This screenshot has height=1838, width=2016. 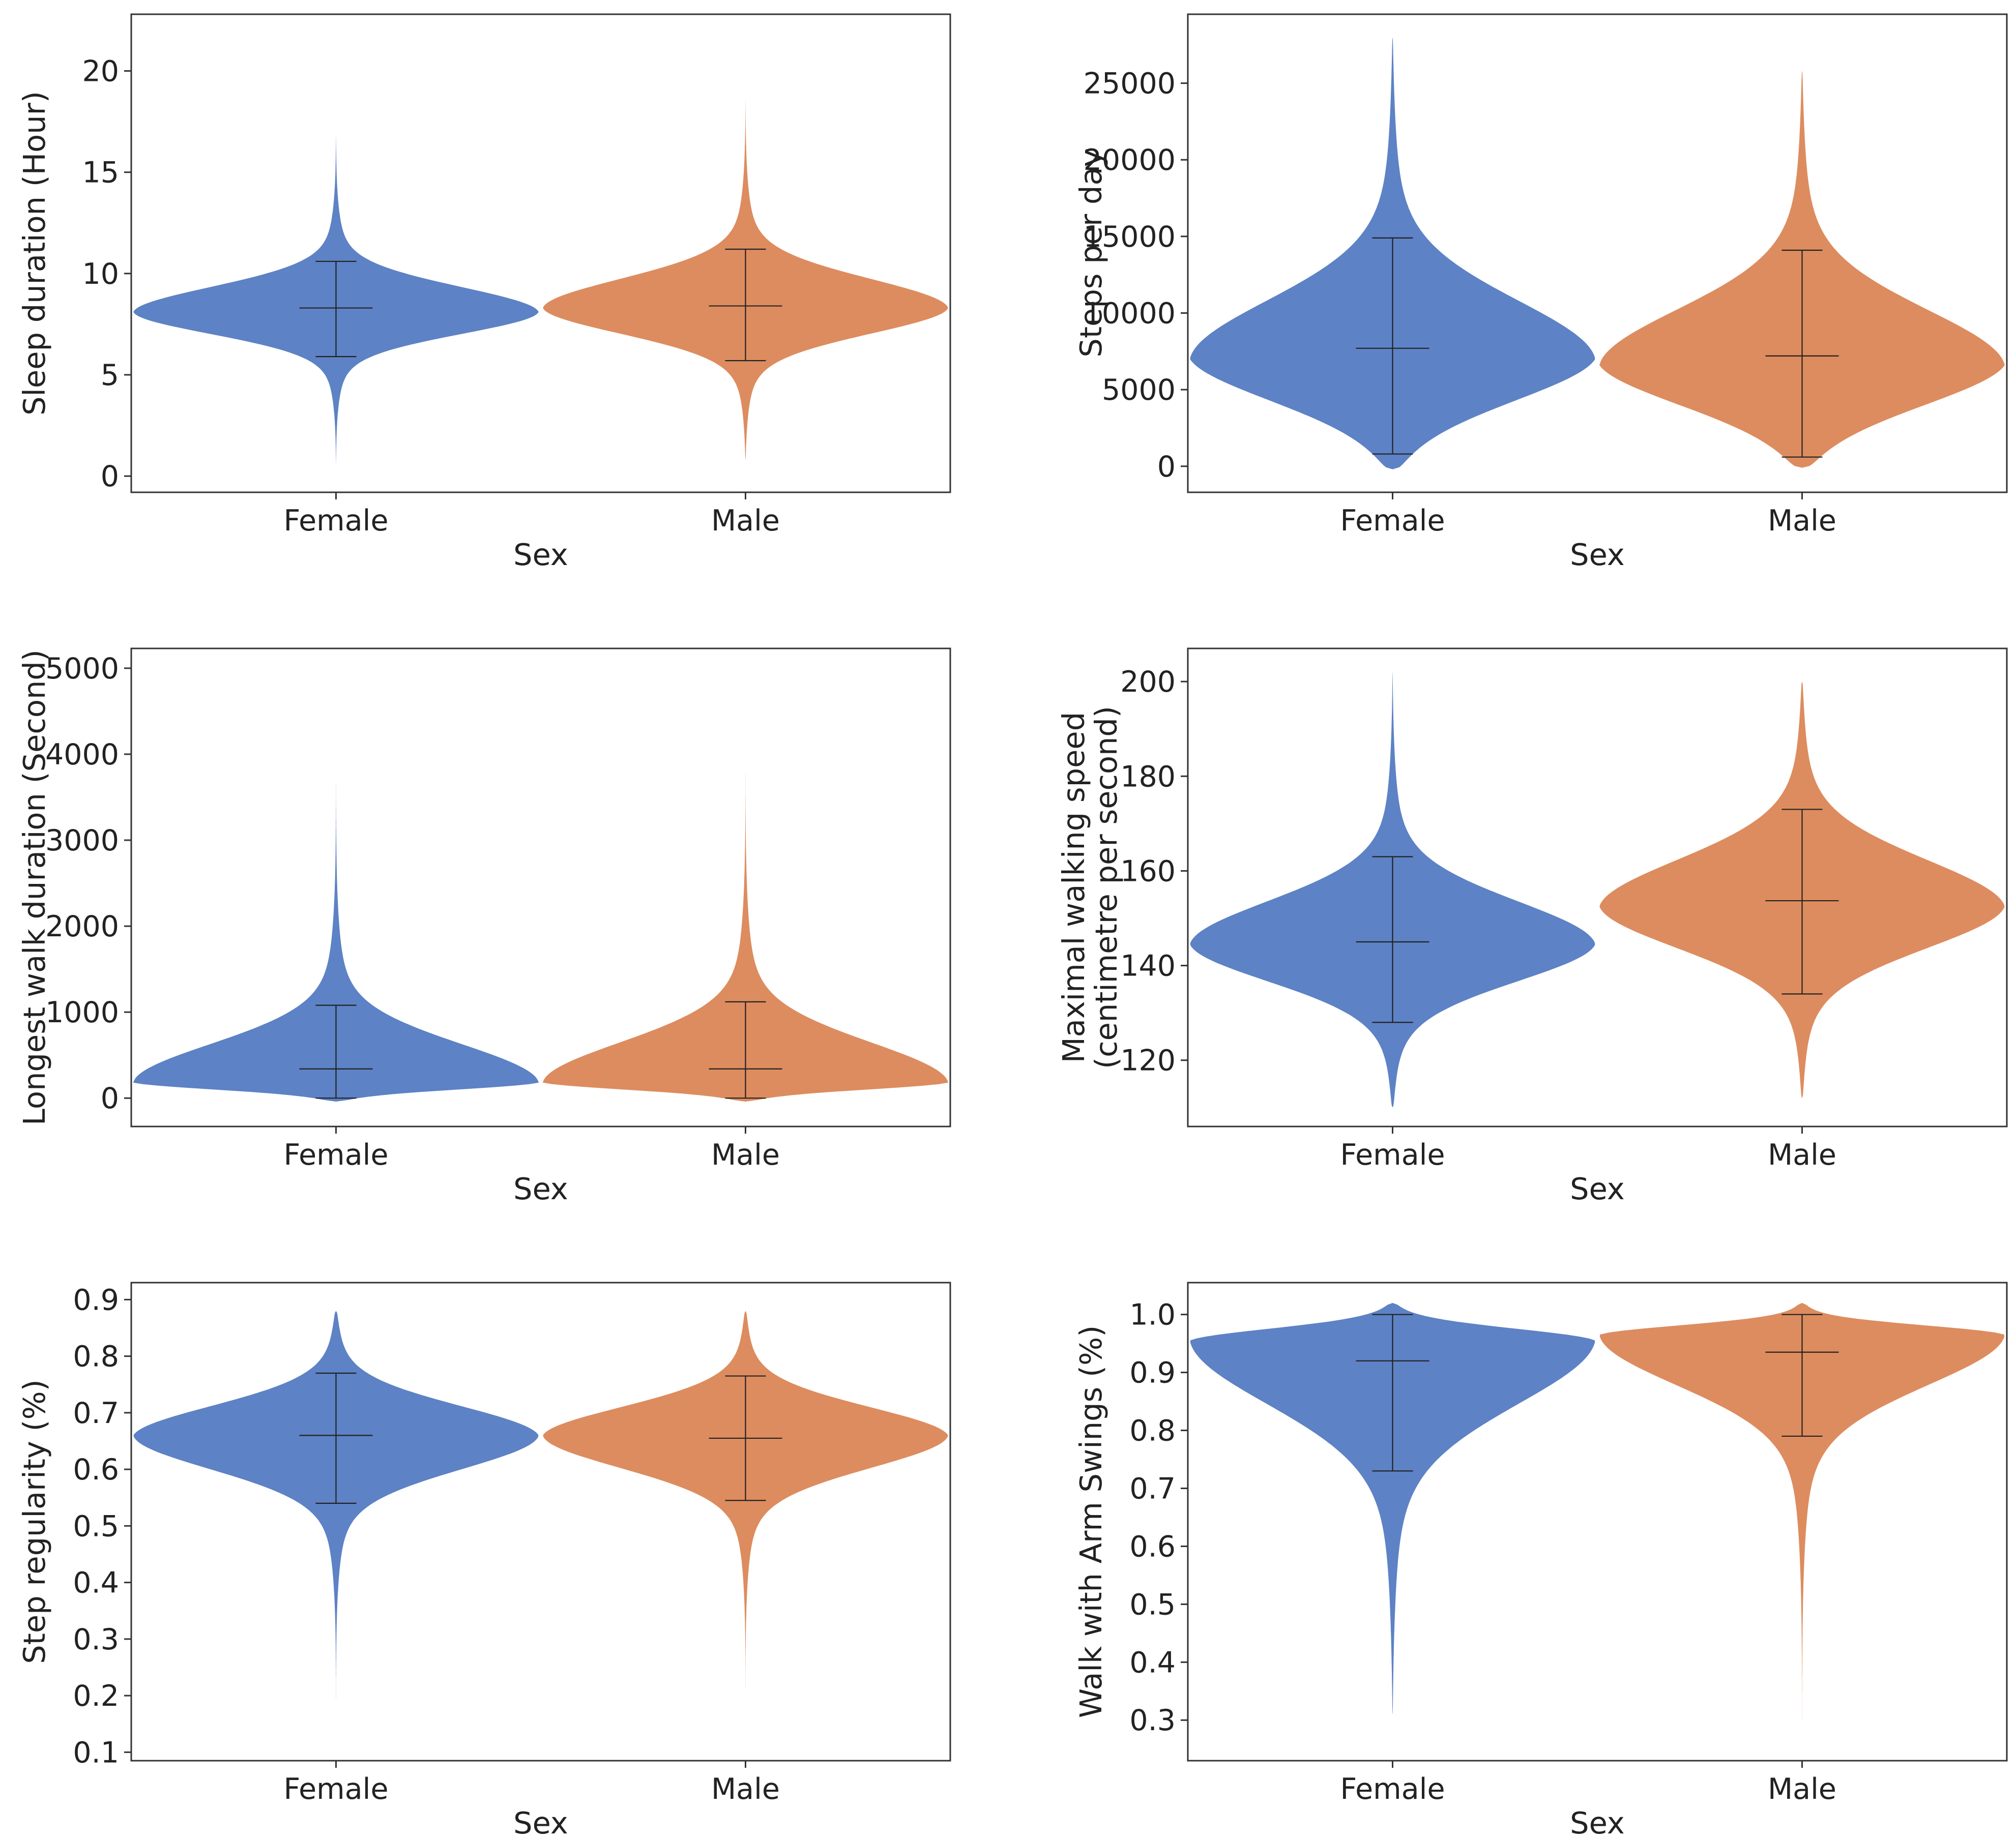 I want to click on y-tick-label: 120, so click(x=1148, y=1061).